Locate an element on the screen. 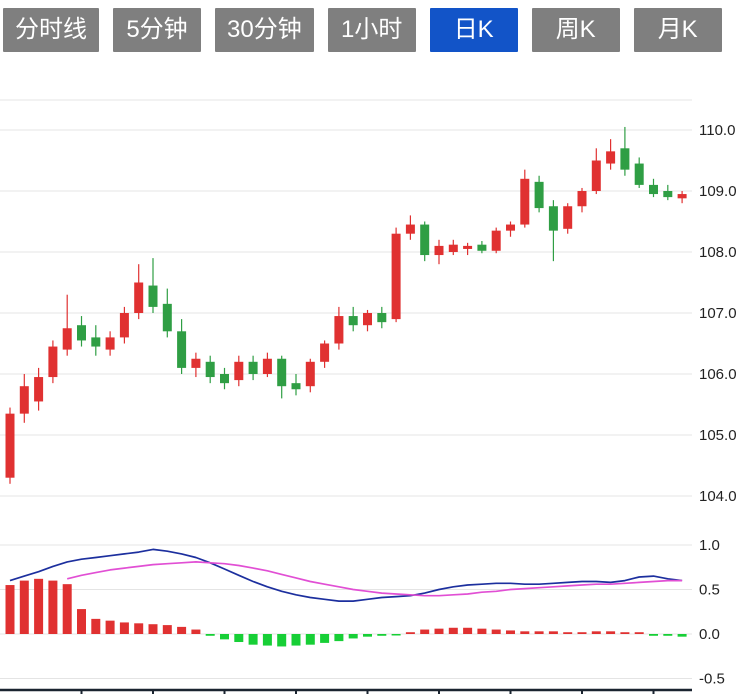  tab-daily-k: 日K is located at coordinates (473, 30).